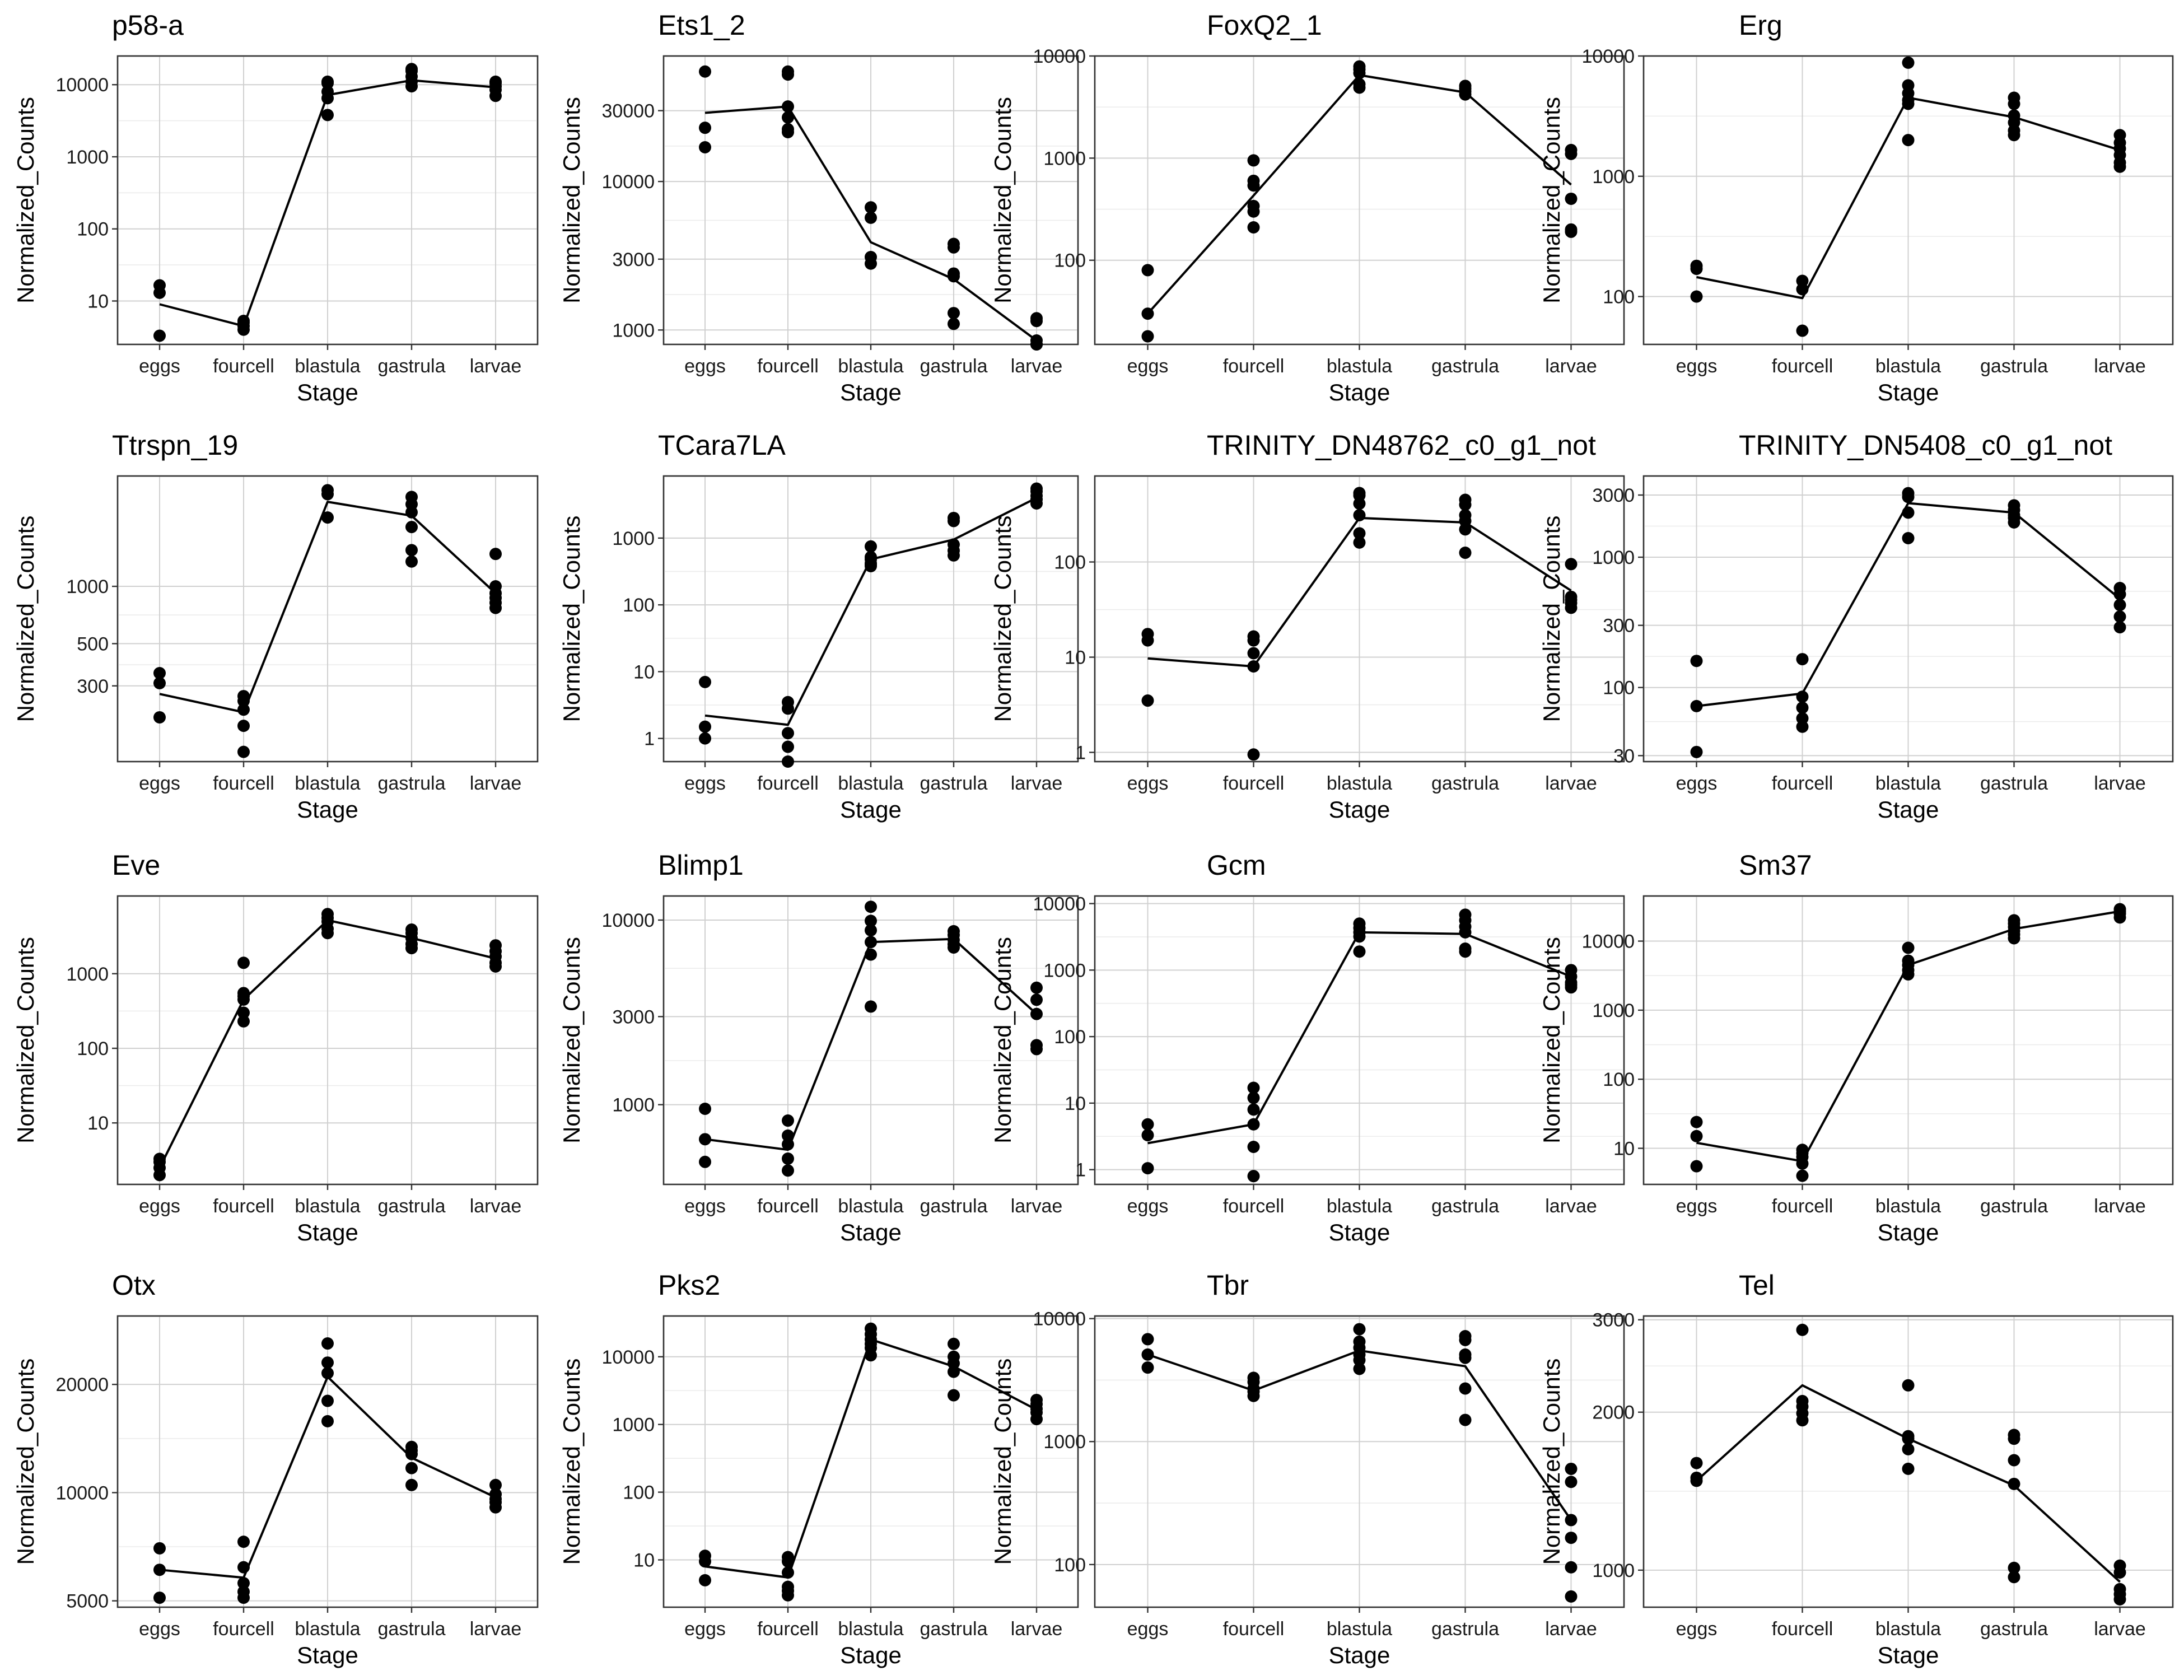 The height and width of the screenshot is (1680, 2184). Describe the element at coordinates (136, 866) in the screenshot. I see `panel-title: Eve` at that location.